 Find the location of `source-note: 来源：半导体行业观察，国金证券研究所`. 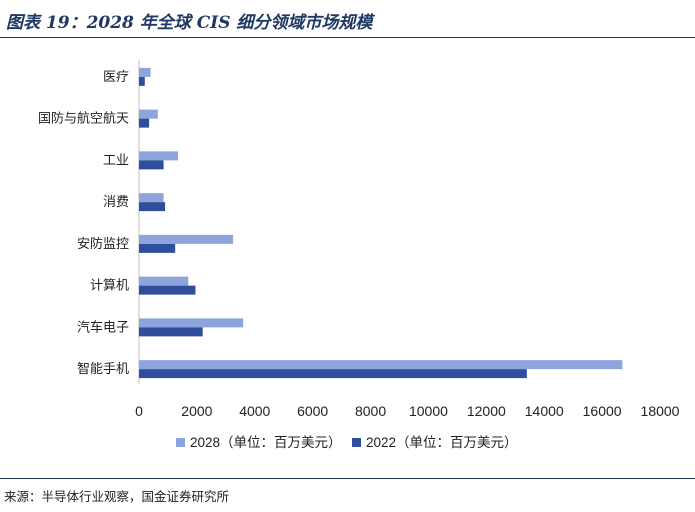

source-note: 来源：半导体行业观察，国金证券研究所 is located at coordinates (117, 496).